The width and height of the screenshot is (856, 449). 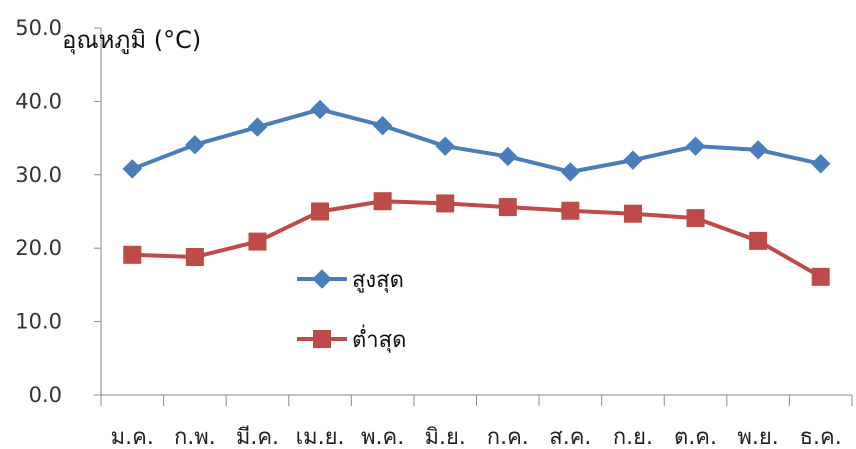 I want to click on x-tick-label: พ.ย., so click(x=757, y=437).